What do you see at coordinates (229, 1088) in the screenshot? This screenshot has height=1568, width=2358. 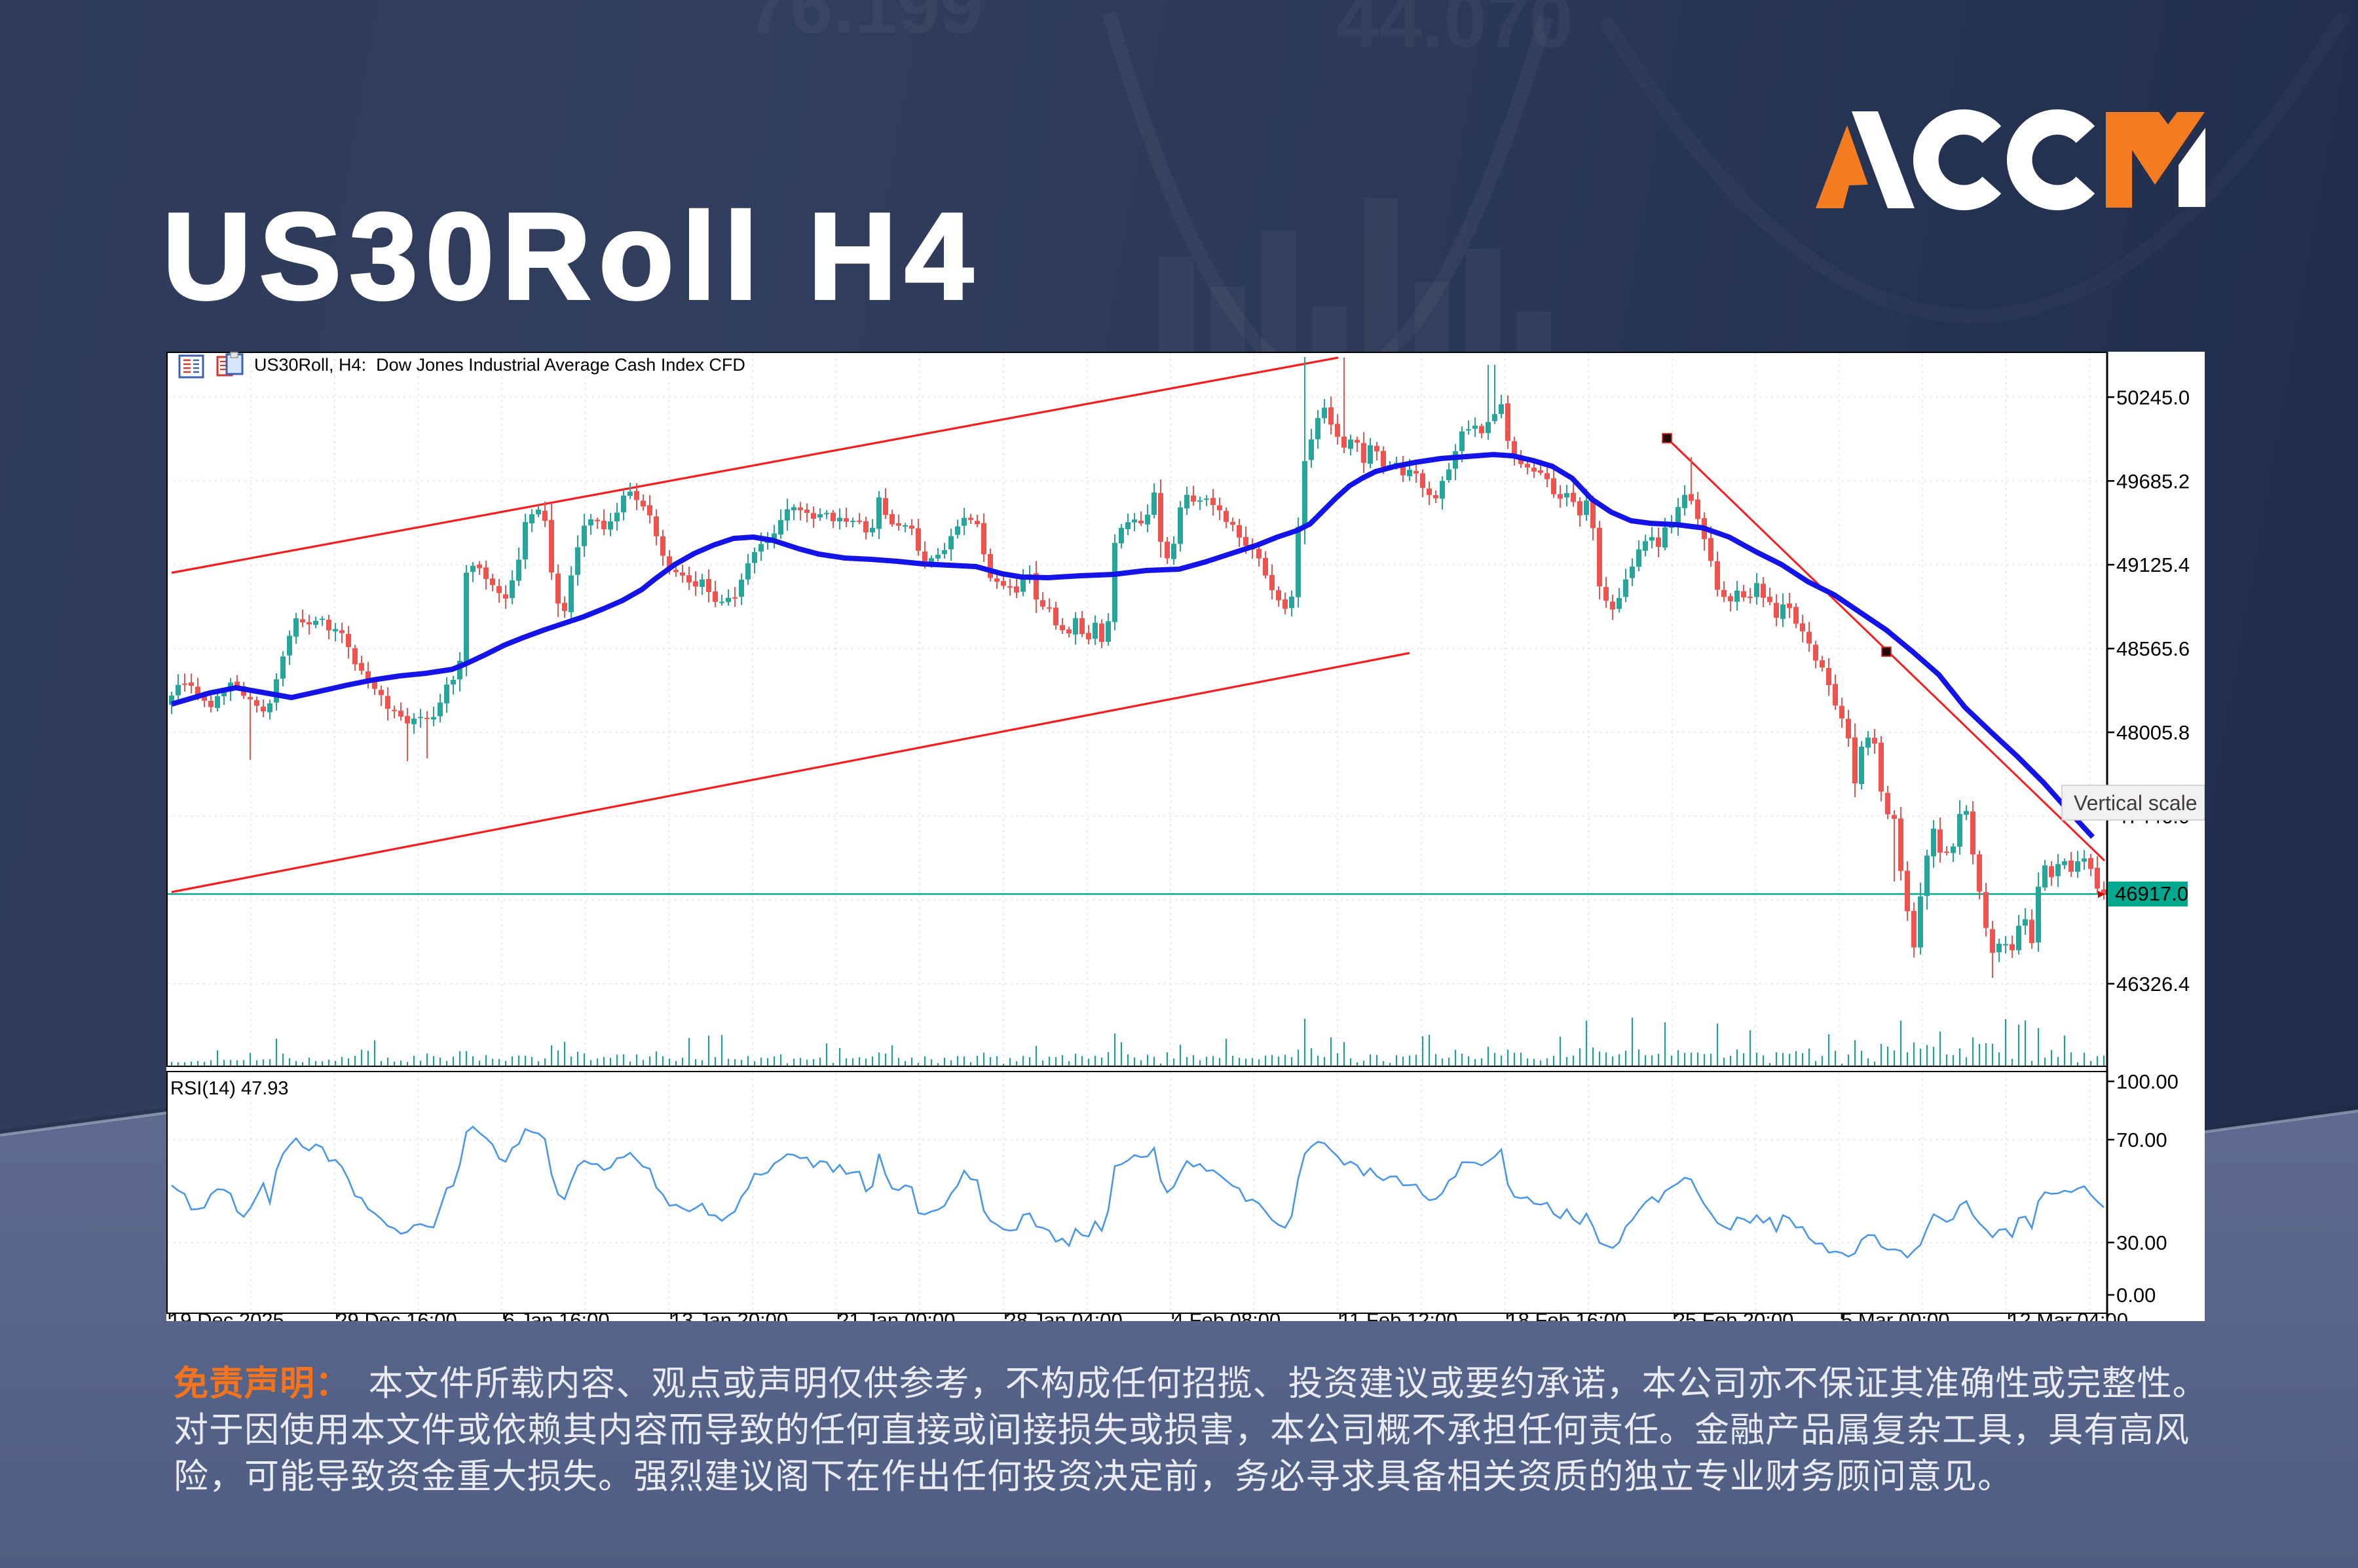 I see `svg-text: RSI(14) 47.93` at bounding box center [229, 1088].